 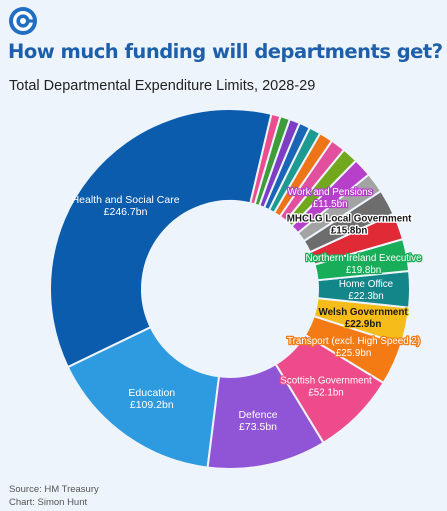 What do you see at coordinates (364, 312) in the screenshot?
I see `slice-label-welsh-government: Welsh Government` at bounding box center [364, 312].